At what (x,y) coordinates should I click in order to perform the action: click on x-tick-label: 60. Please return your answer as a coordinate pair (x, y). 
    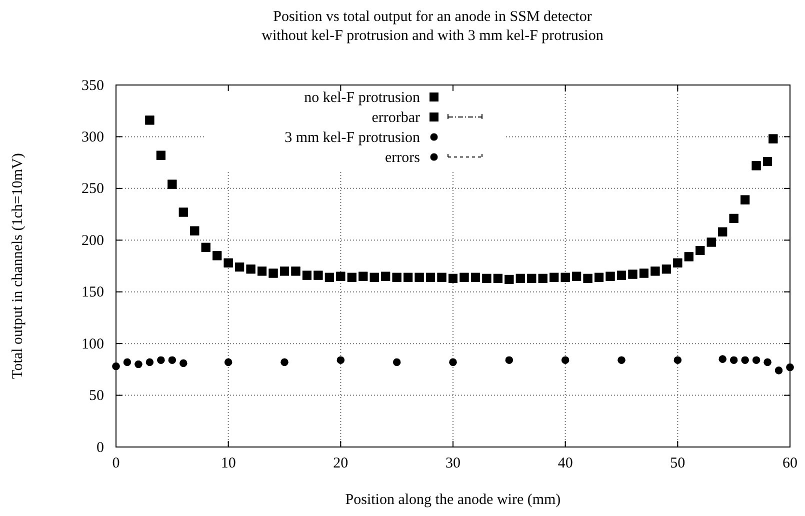
    Looking at the image, I should click on (790, 464).